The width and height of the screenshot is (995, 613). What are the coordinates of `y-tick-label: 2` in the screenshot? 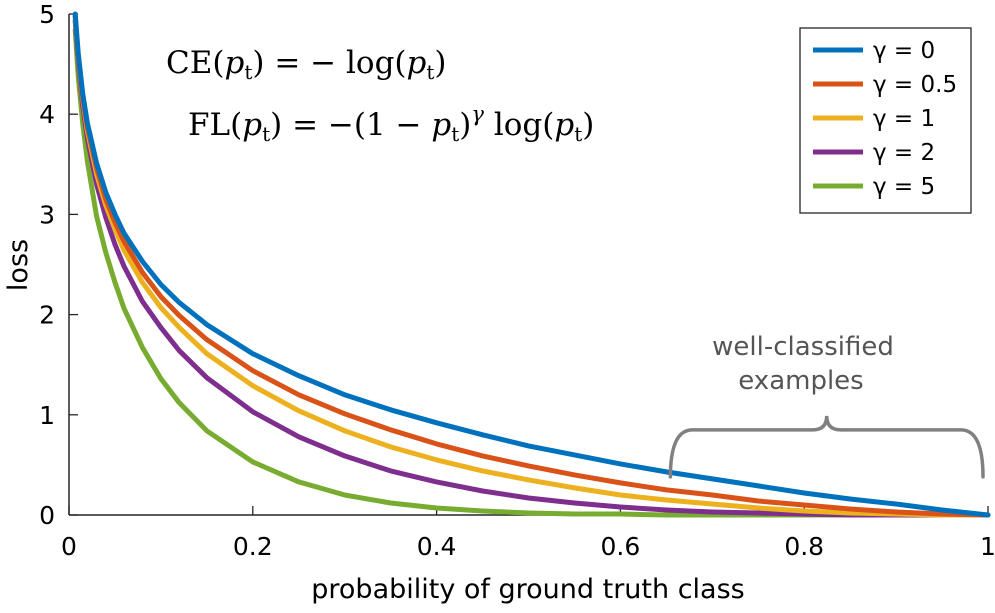 It's located at (47, 315).